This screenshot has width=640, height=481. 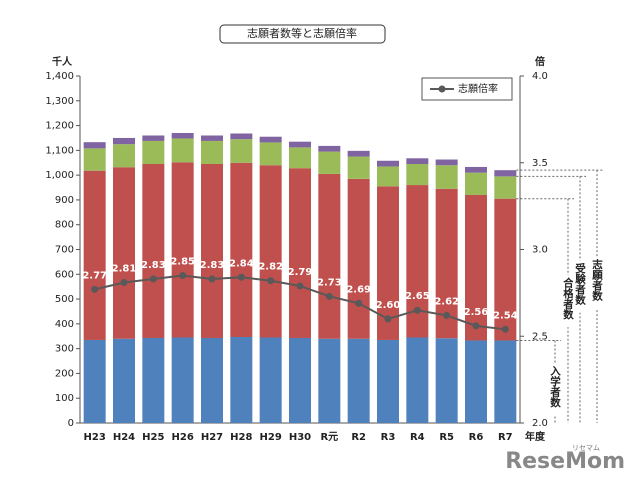 What do you see at coordinates (241, 437) in the screenshot?
I see `x-tick-label: H28` at bounding box center [241, 437].